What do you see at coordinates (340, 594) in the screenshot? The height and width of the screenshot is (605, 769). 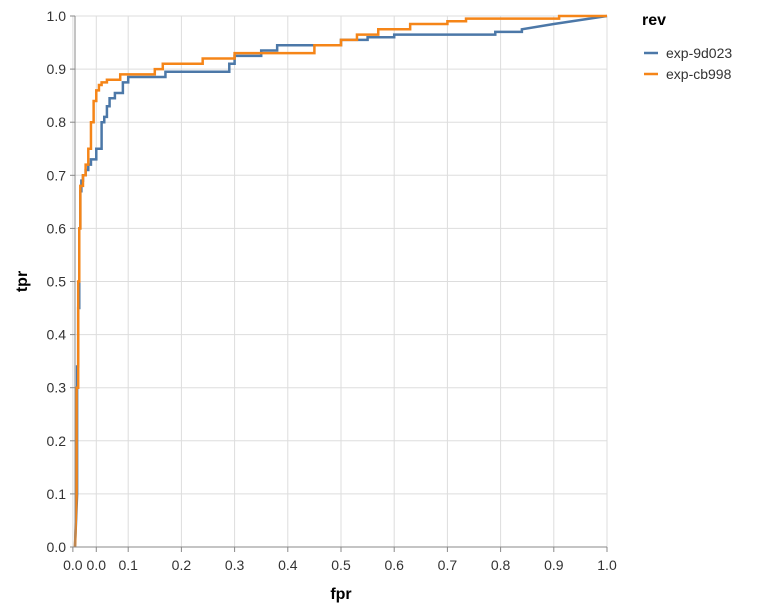 I see `x-axis-title: fpr` at bounding box center [340, 594].